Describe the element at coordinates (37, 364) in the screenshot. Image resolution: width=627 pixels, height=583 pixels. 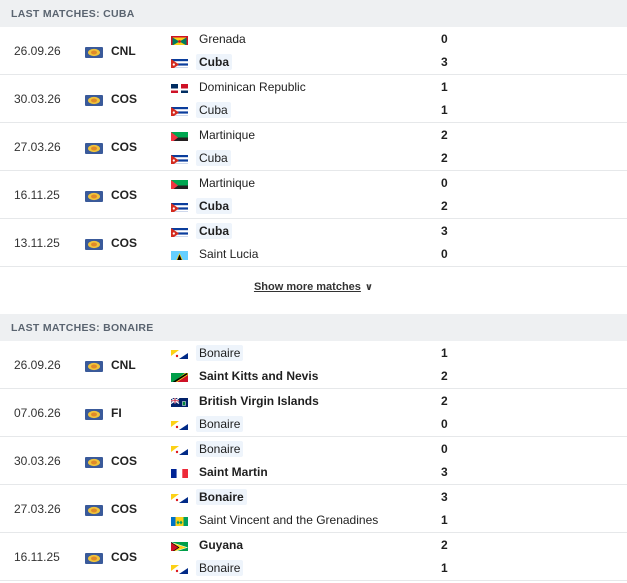
I see `match-date: 26.09.26` at that location.